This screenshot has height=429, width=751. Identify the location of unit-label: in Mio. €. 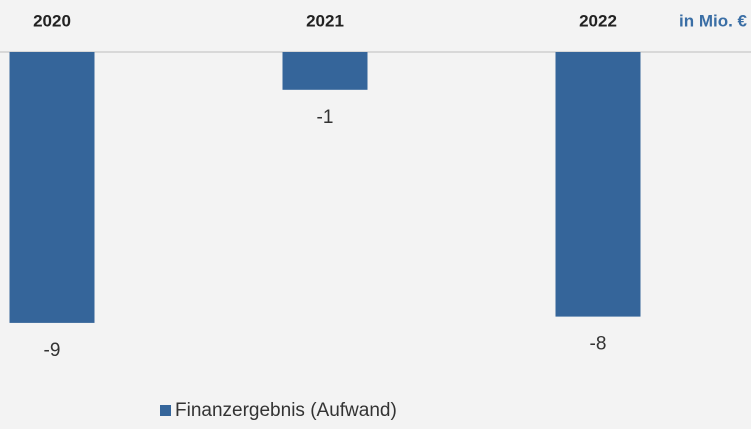
(713, 20).